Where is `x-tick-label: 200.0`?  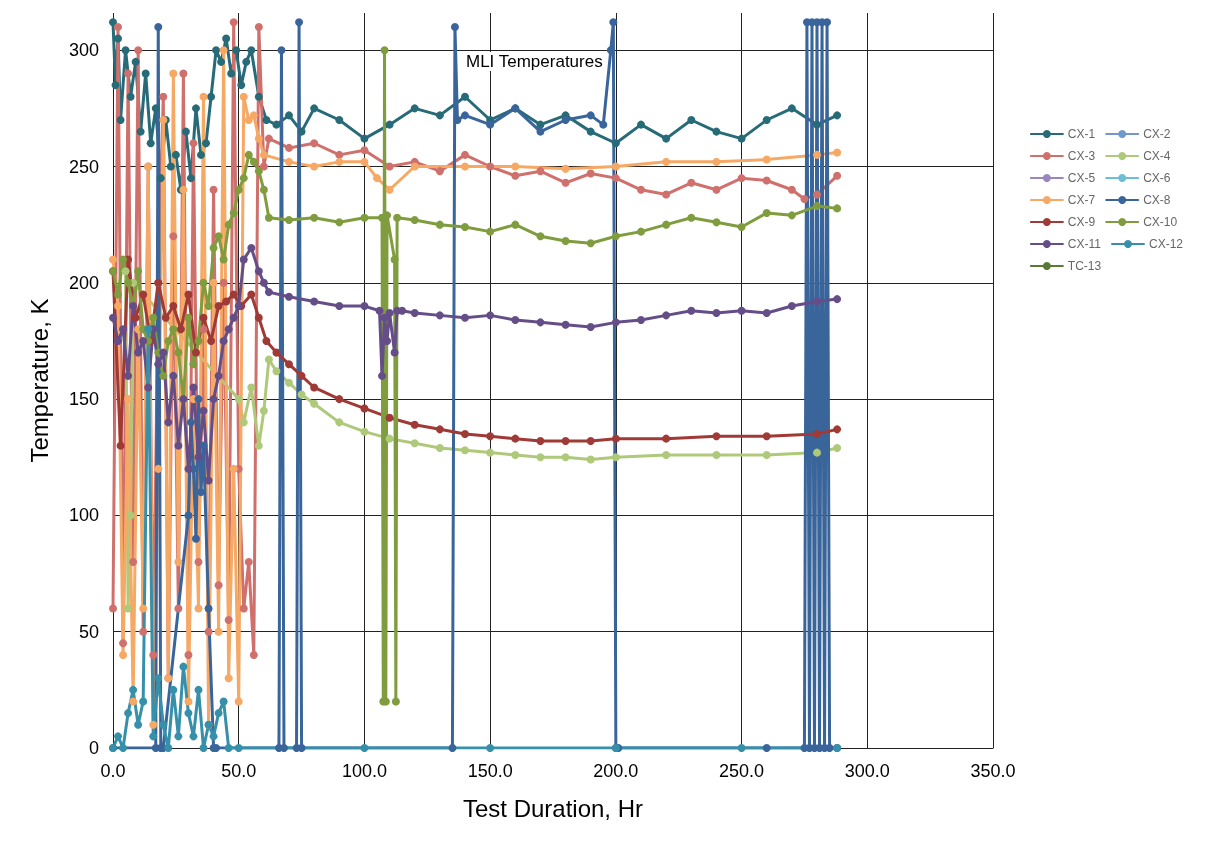 x-tick-label: 200.0 is located at coordinates (616, 771).